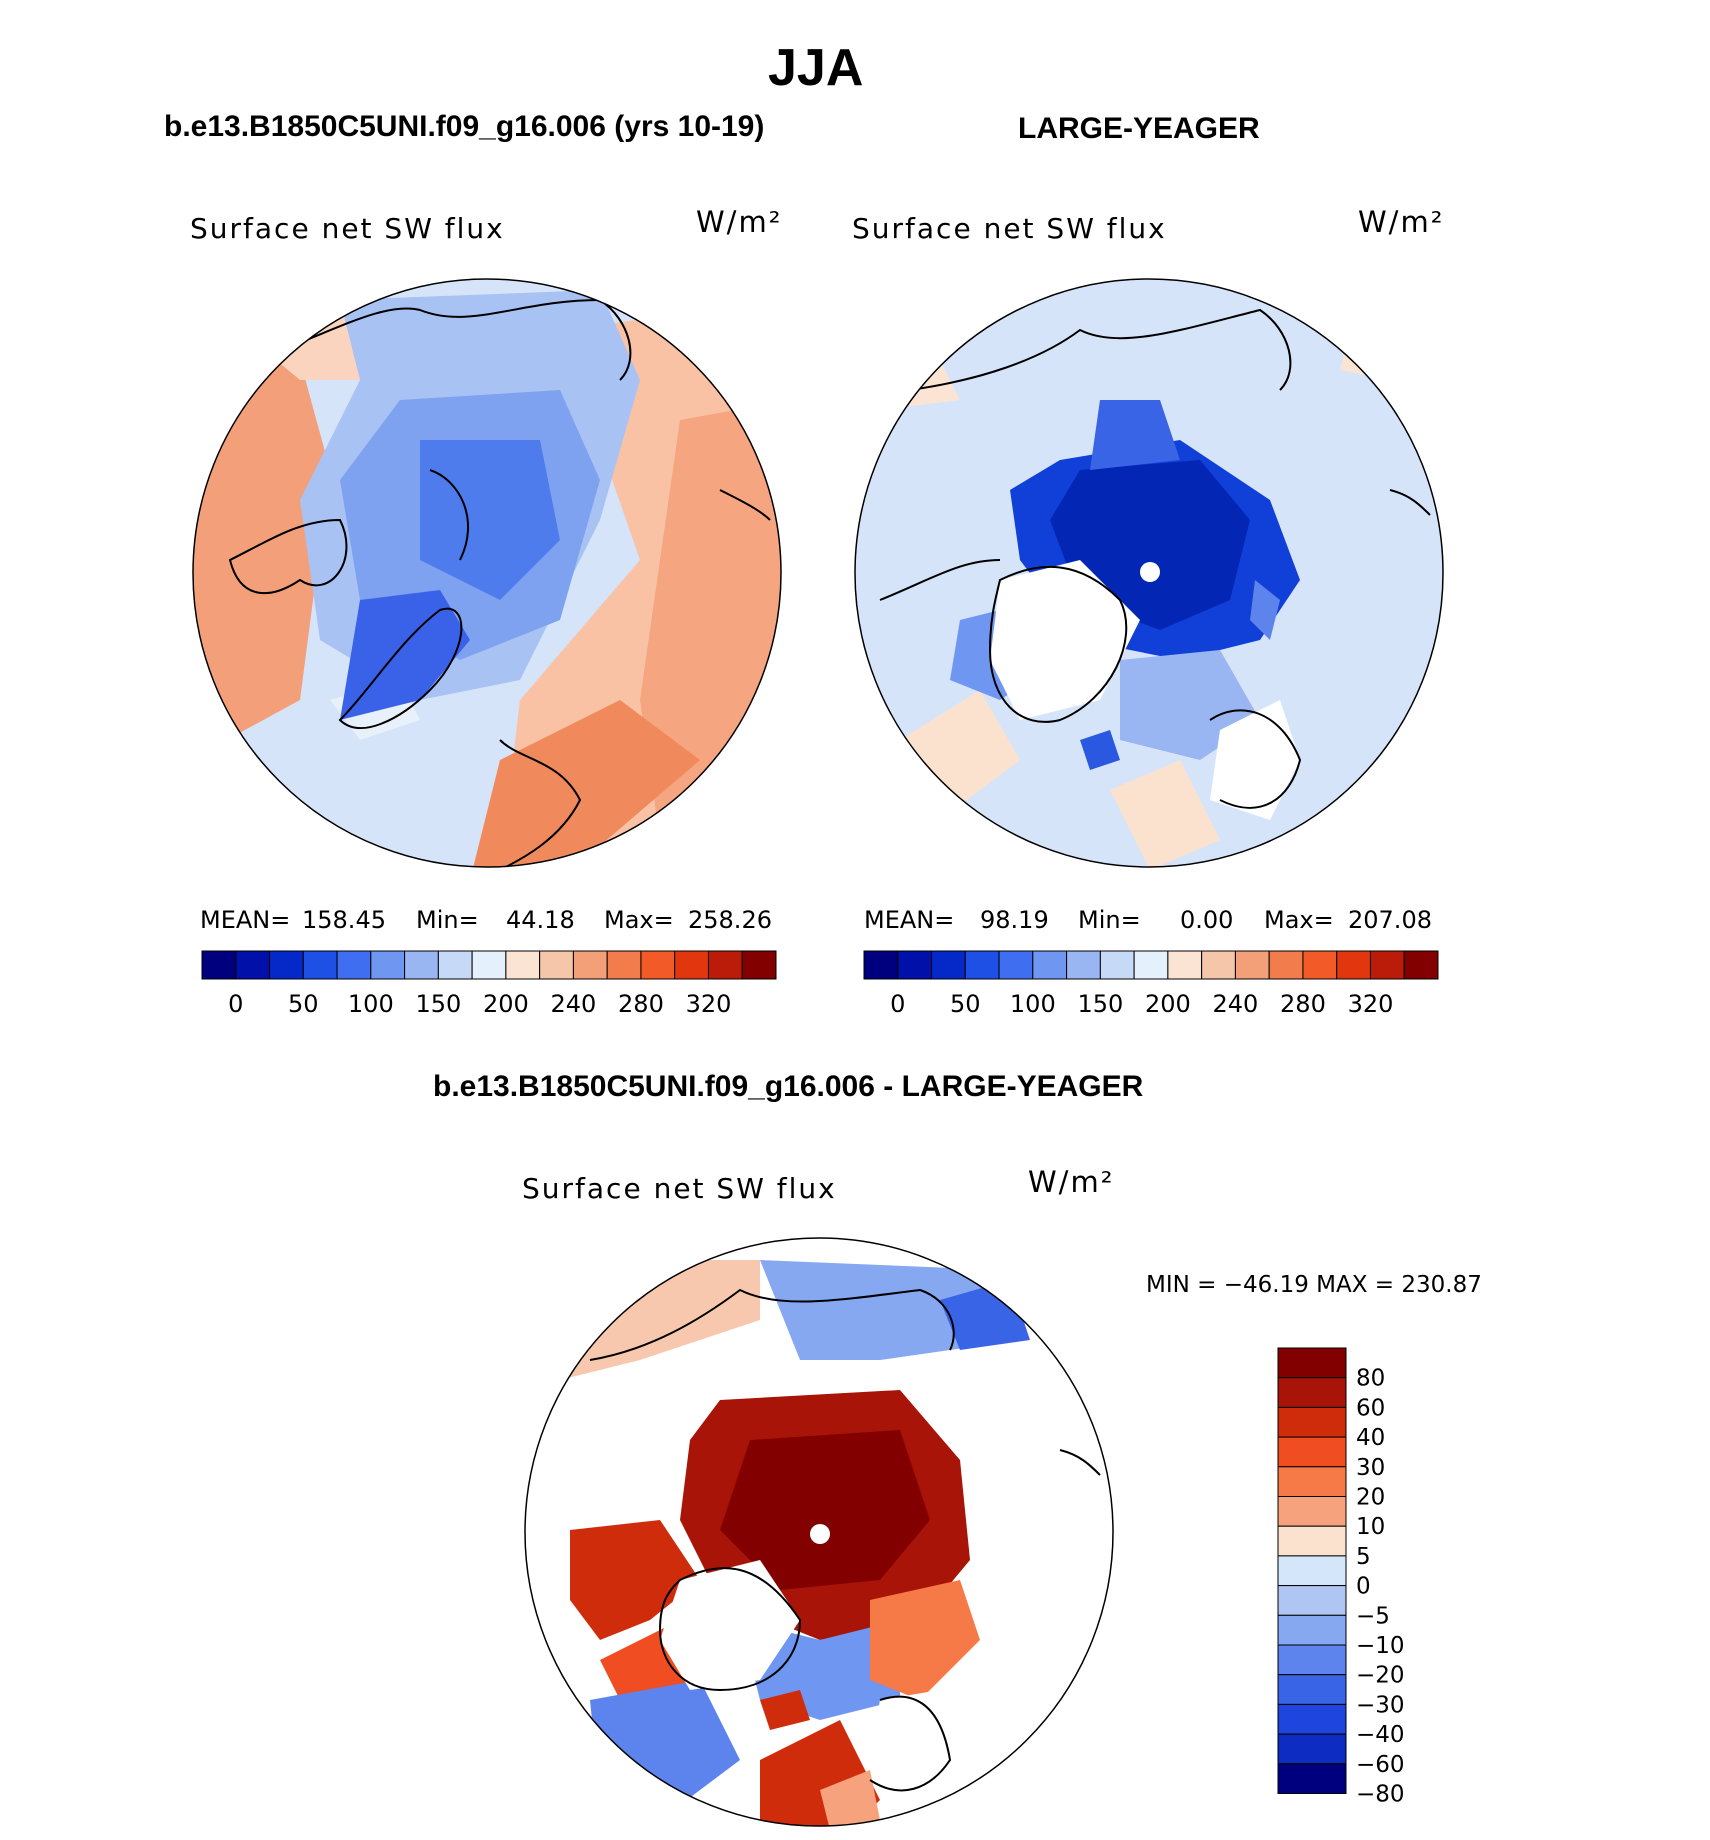  What do you see at coordinates (1363, 1557) in the screenshot?
I see `diff-colorbar-tick: 5` at bounding box center [1363, 1557].